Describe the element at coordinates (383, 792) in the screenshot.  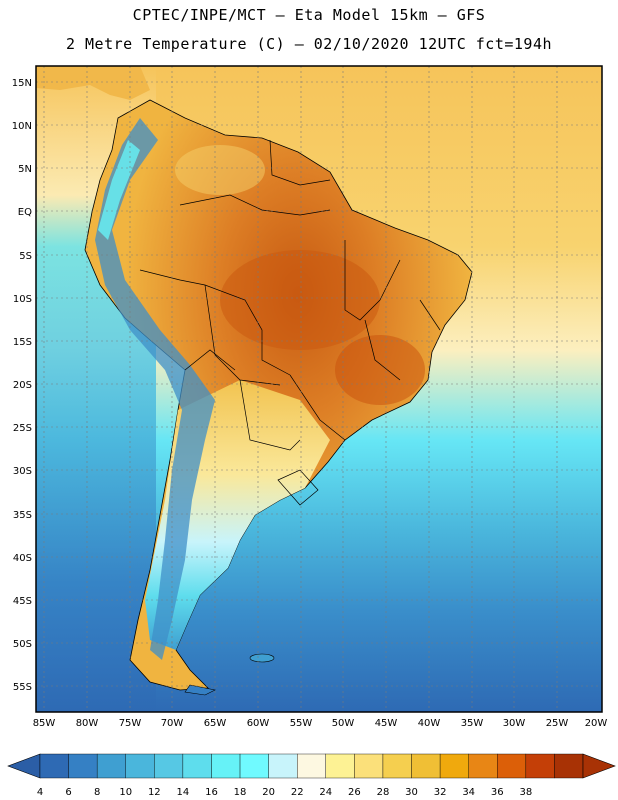
I see `colorbar-label: 28` at that location.